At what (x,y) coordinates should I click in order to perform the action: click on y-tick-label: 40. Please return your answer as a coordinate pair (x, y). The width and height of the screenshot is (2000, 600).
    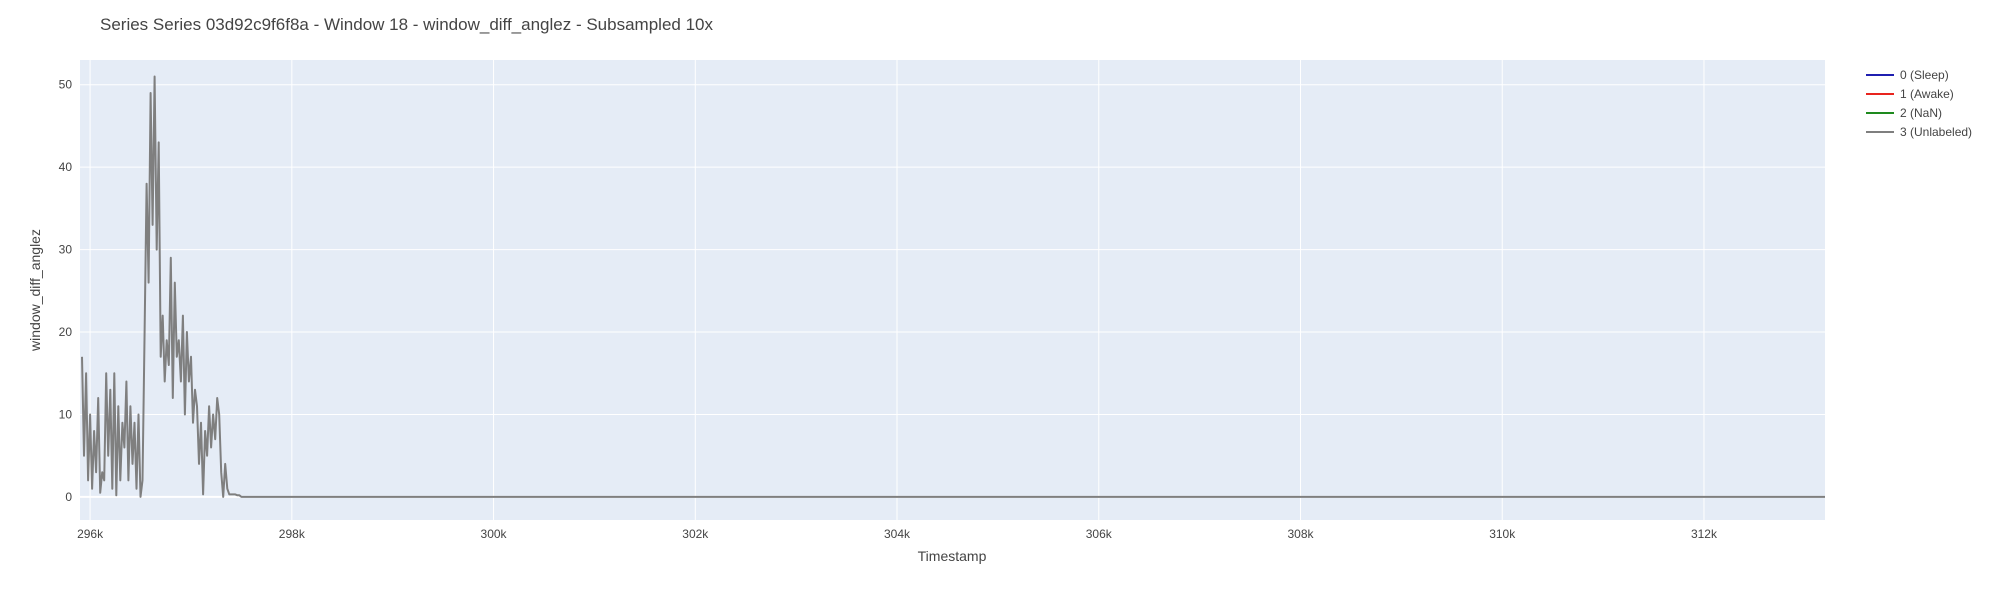
    Looking at the image, I should click on (66, 167).